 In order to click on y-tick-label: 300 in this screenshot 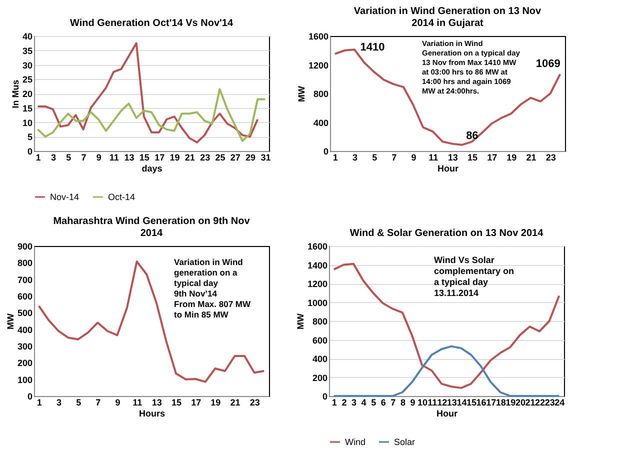, I will do `click(24, 347)`.